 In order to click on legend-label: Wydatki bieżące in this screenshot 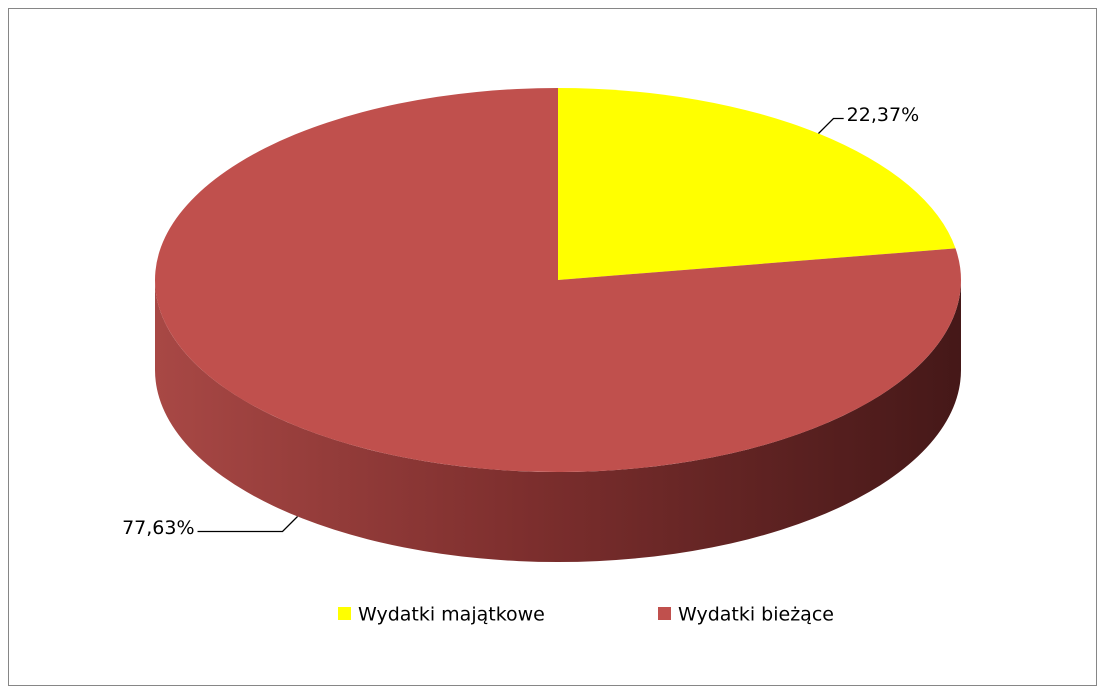, I will do `click(756, 615)`.